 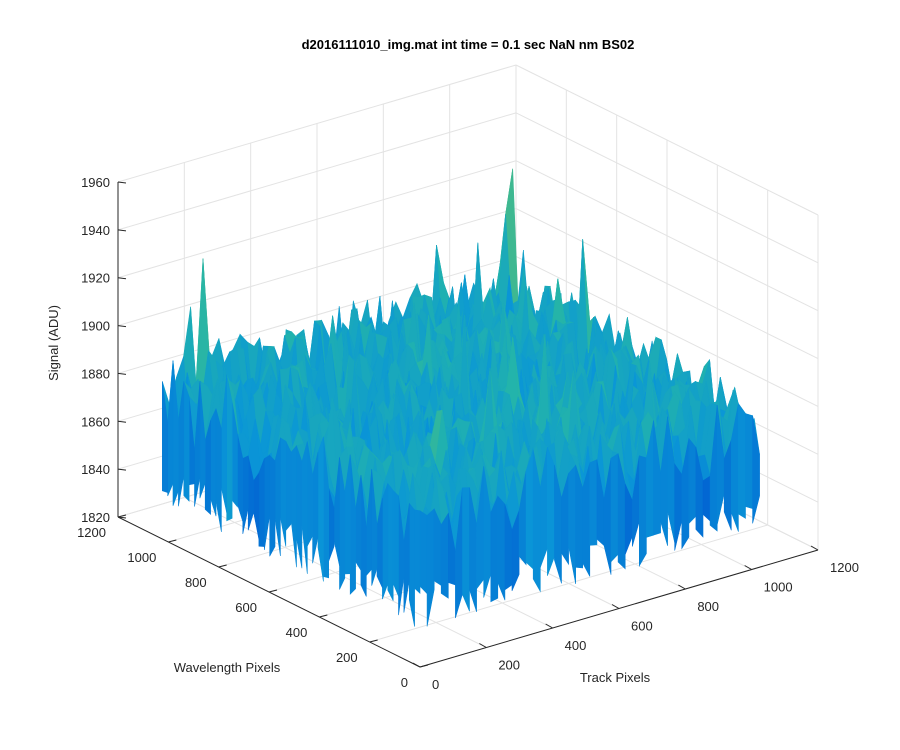 What do you see at coordinates (95, 278) in the screenshot?
I see `z-tick-label: 1920` at bounding box center [95, 278].